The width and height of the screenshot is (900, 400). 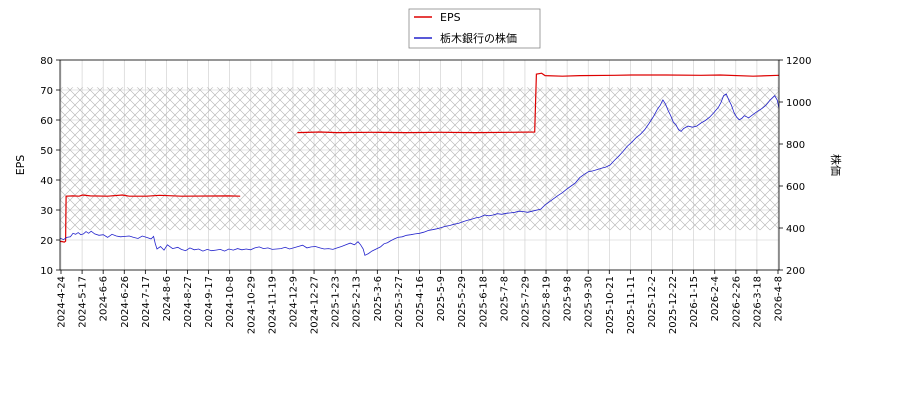 I want to click on left-tick-label-7: 80, so click(x=46, y=61).